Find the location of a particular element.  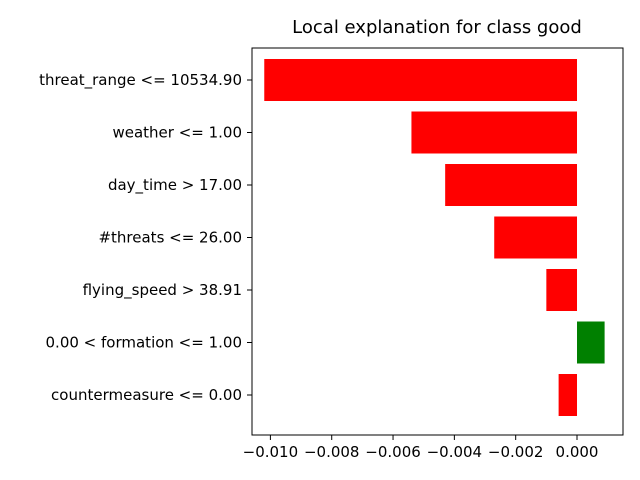

x-tick-label-2: −0.006 is located at coordinates (393, 452).